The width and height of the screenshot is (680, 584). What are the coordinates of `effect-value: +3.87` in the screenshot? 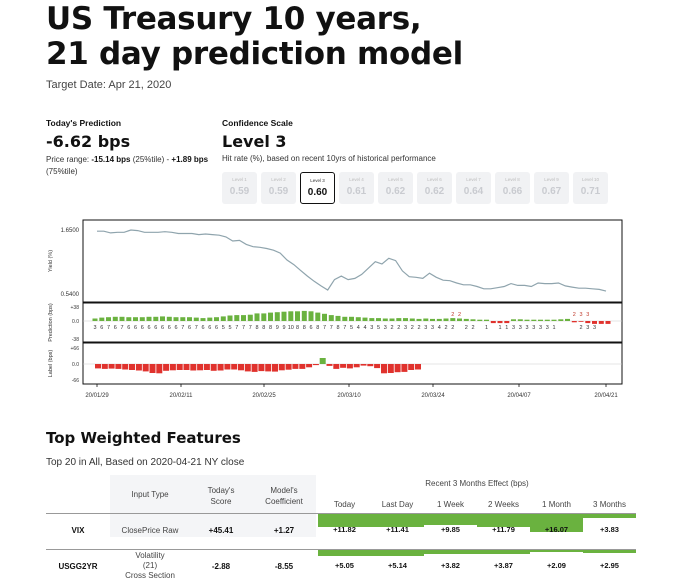 It's located at (503, 565).